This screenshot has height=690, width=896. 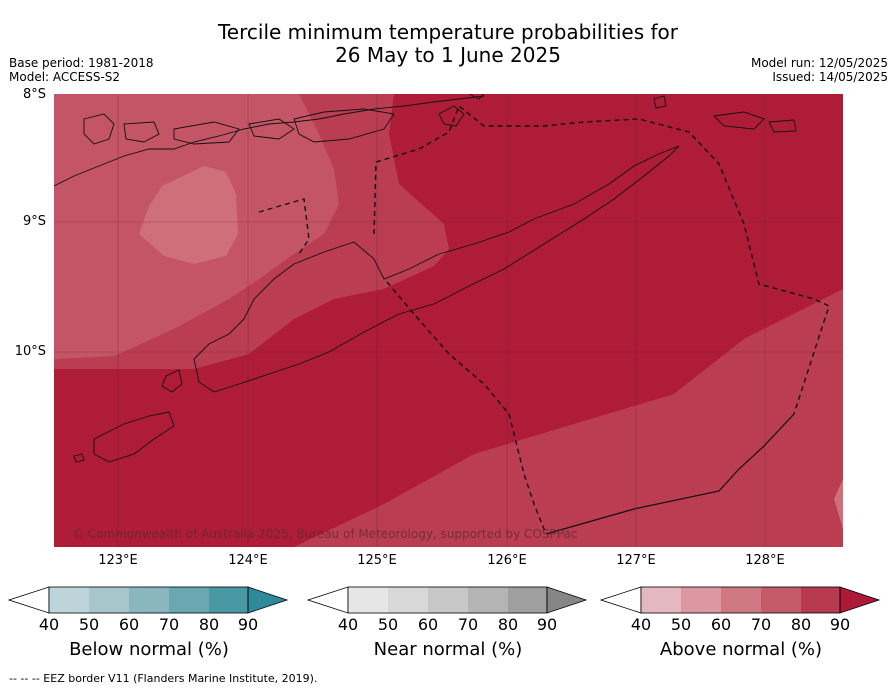 What do you see at coordinates (284, 226) in the screenshot?
I see `eez-oecusse` at bounding box center [284, 226].